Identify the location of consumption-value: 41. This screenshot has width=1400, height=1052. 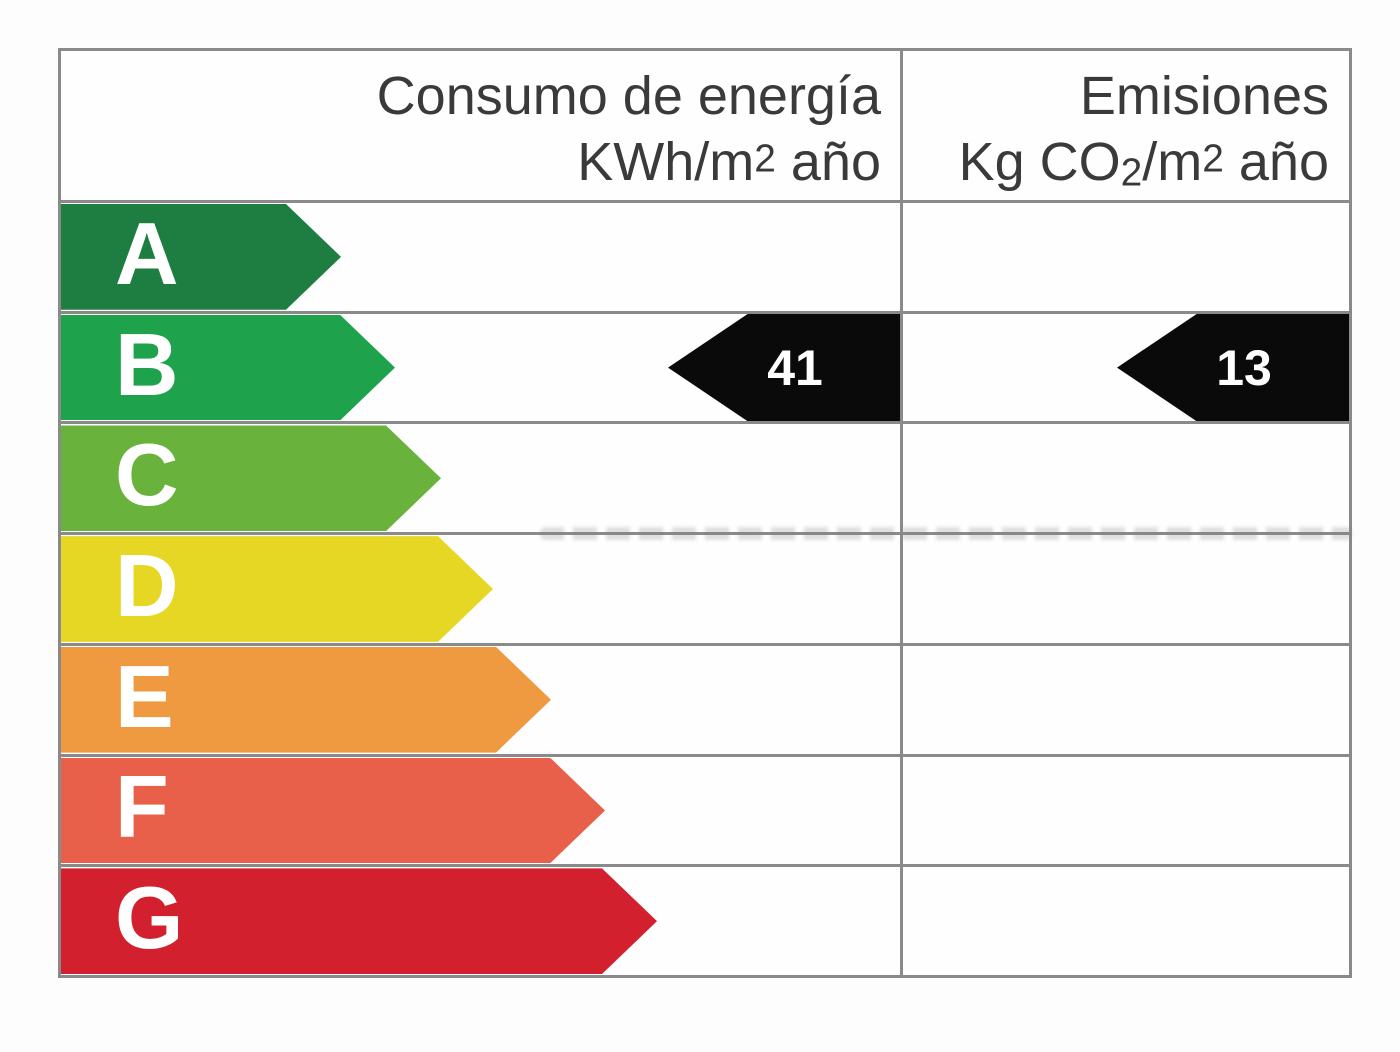
(795, 367).